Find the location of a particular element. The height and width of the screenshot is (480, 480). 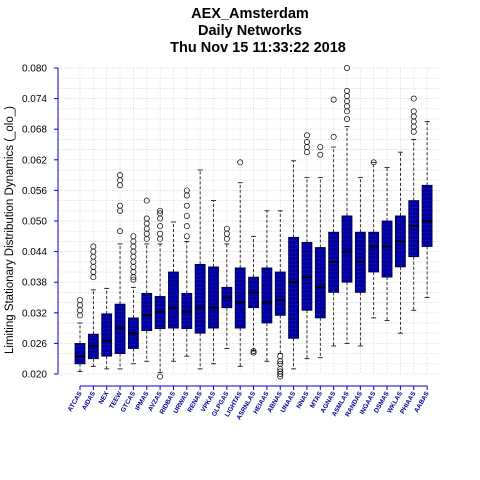

box-abnas is located at coordinates (280, 295).